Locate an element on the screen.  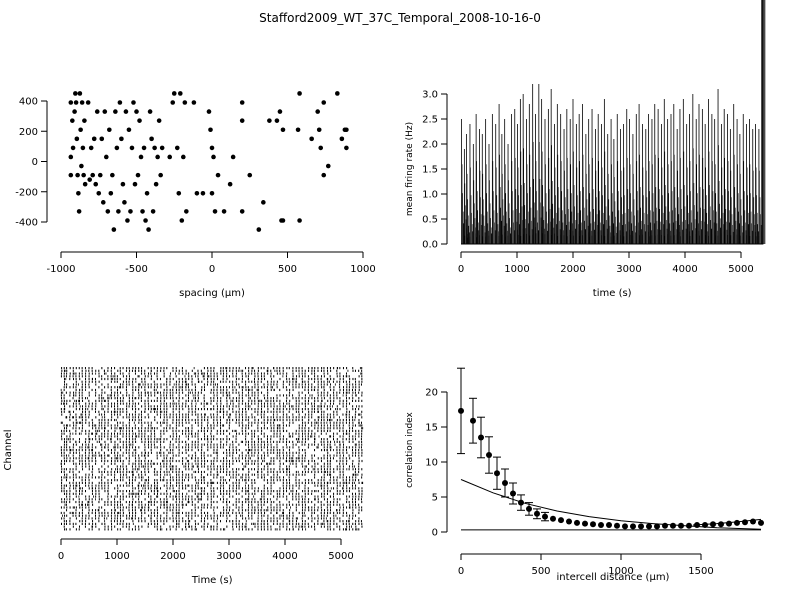
x-tick-label: -500 is located at coordinates (136, 269).